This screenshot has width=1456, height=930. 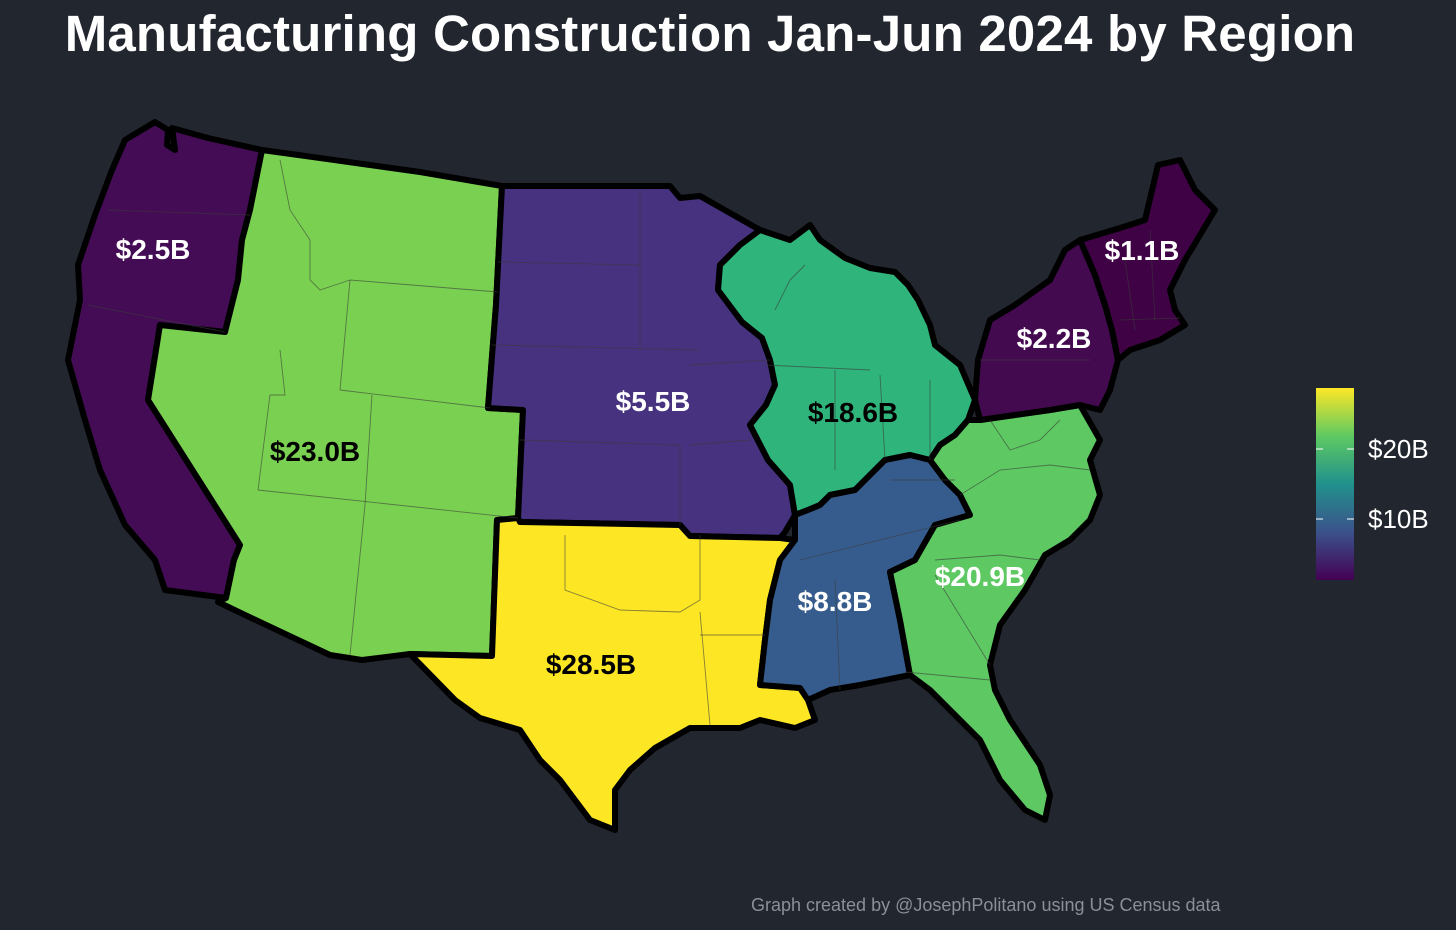 I want to click on region-west-south-central, so click(x=612, y=674).